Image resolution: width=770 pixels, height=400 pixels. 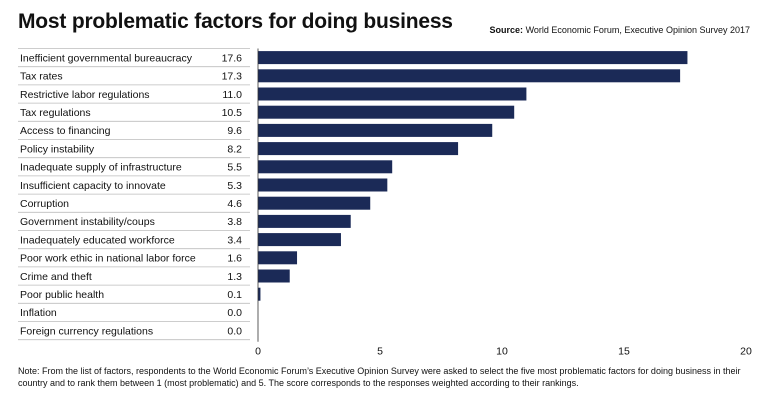 What do you see at coordinates (232, 58) in the screenshot?
I see `value-label: 17.6` at bounding box center [232, 58].